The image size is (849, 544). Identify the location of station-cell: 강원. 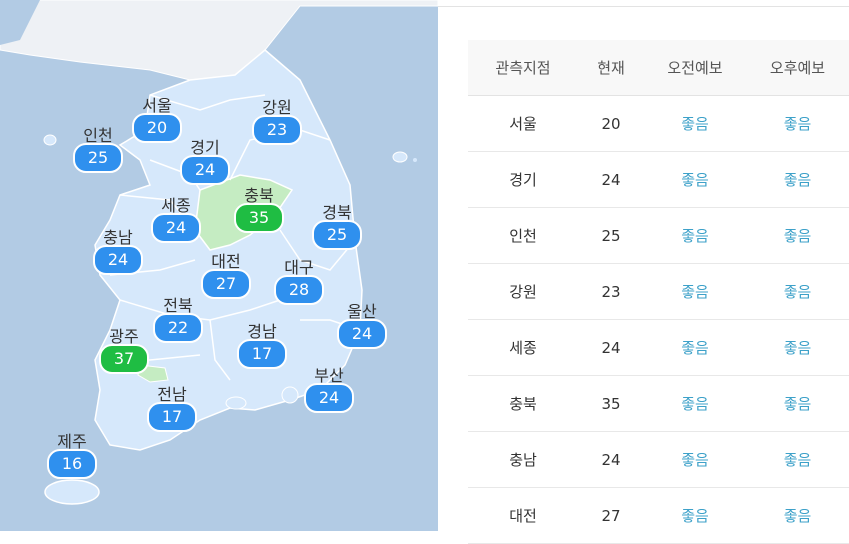
(523, 291).